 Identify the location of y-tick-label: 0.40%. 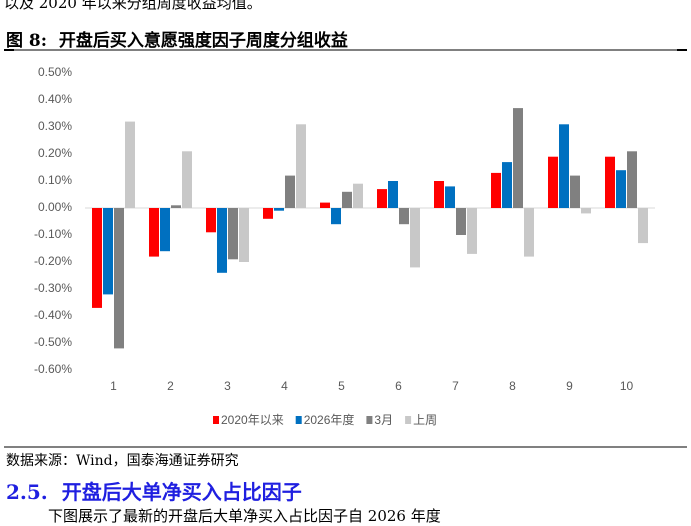
(55, 99).